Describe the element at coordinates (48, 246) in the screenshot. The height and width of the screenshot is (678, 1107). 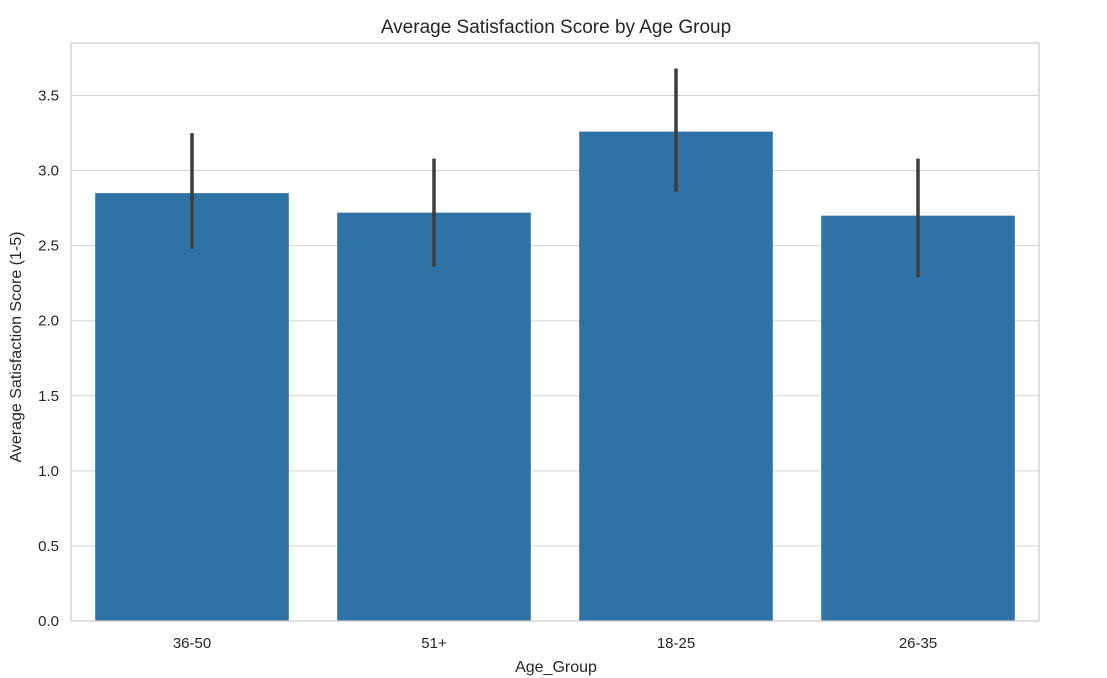
I see `y-tick-label: 2.5` at that location.